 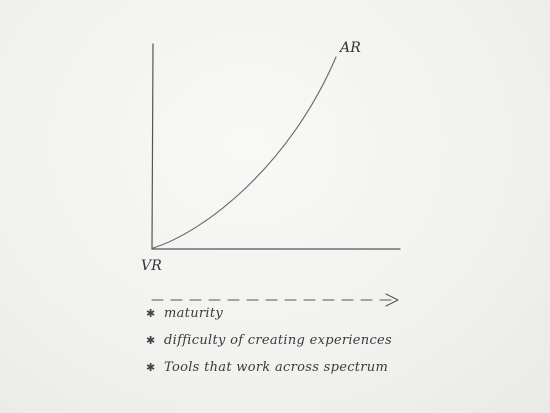 I want to click on list-item: ✱ Tools that work across spectrum, so click(x=269, y=373).